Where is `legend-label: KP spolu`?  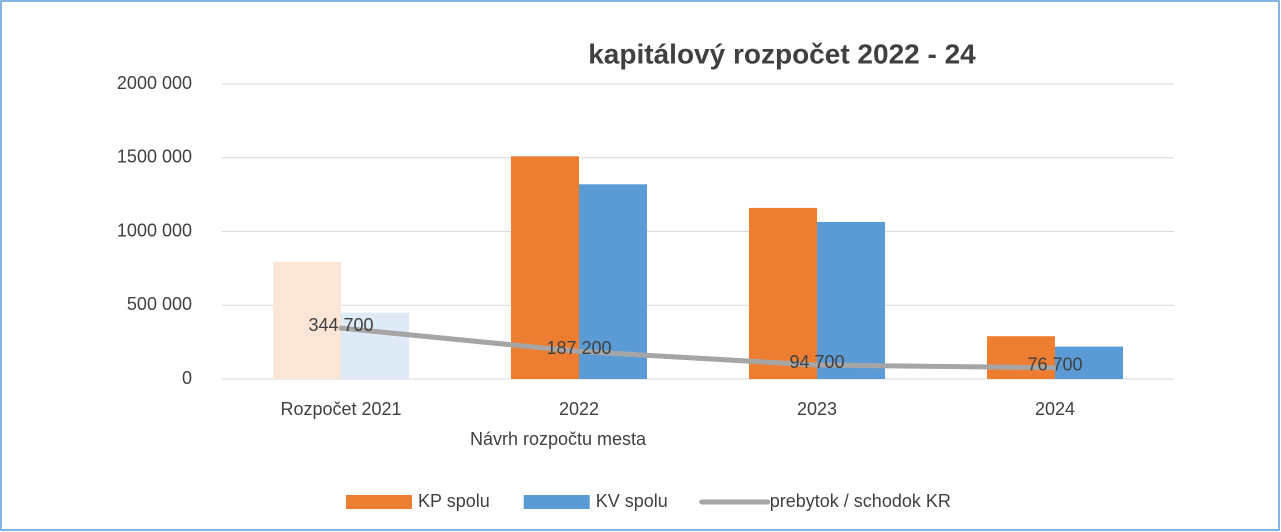 legend-label: KP spolu is located at coordinates (454, 501).